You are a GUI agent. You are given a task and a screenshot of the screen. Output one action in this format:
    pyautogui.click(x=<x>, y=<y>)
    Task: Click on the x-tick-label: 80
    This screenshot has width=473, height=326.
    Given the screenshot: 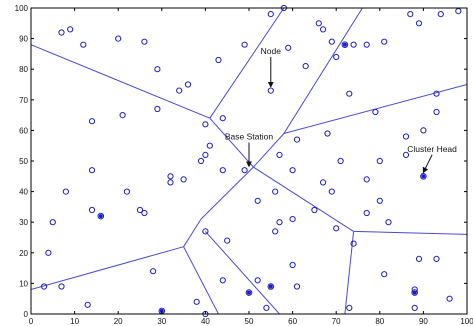 What is the action you would take?
    pyautogui.click(x=379, y=321)
    